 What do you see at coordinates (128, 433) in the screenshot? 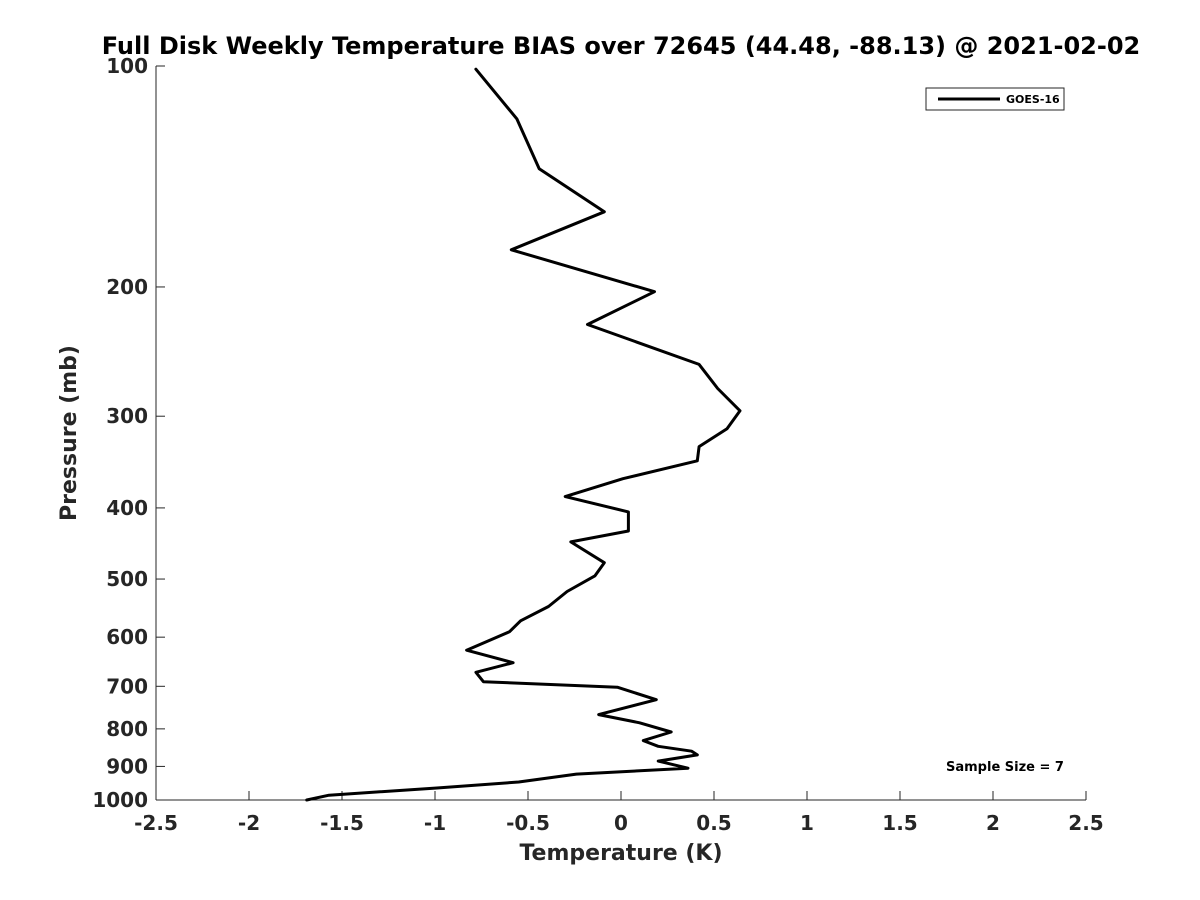
I see `y-axis-ticks: 100 200 300 400 500 600 700 800 900 1000` at bounding box center [128, 433].